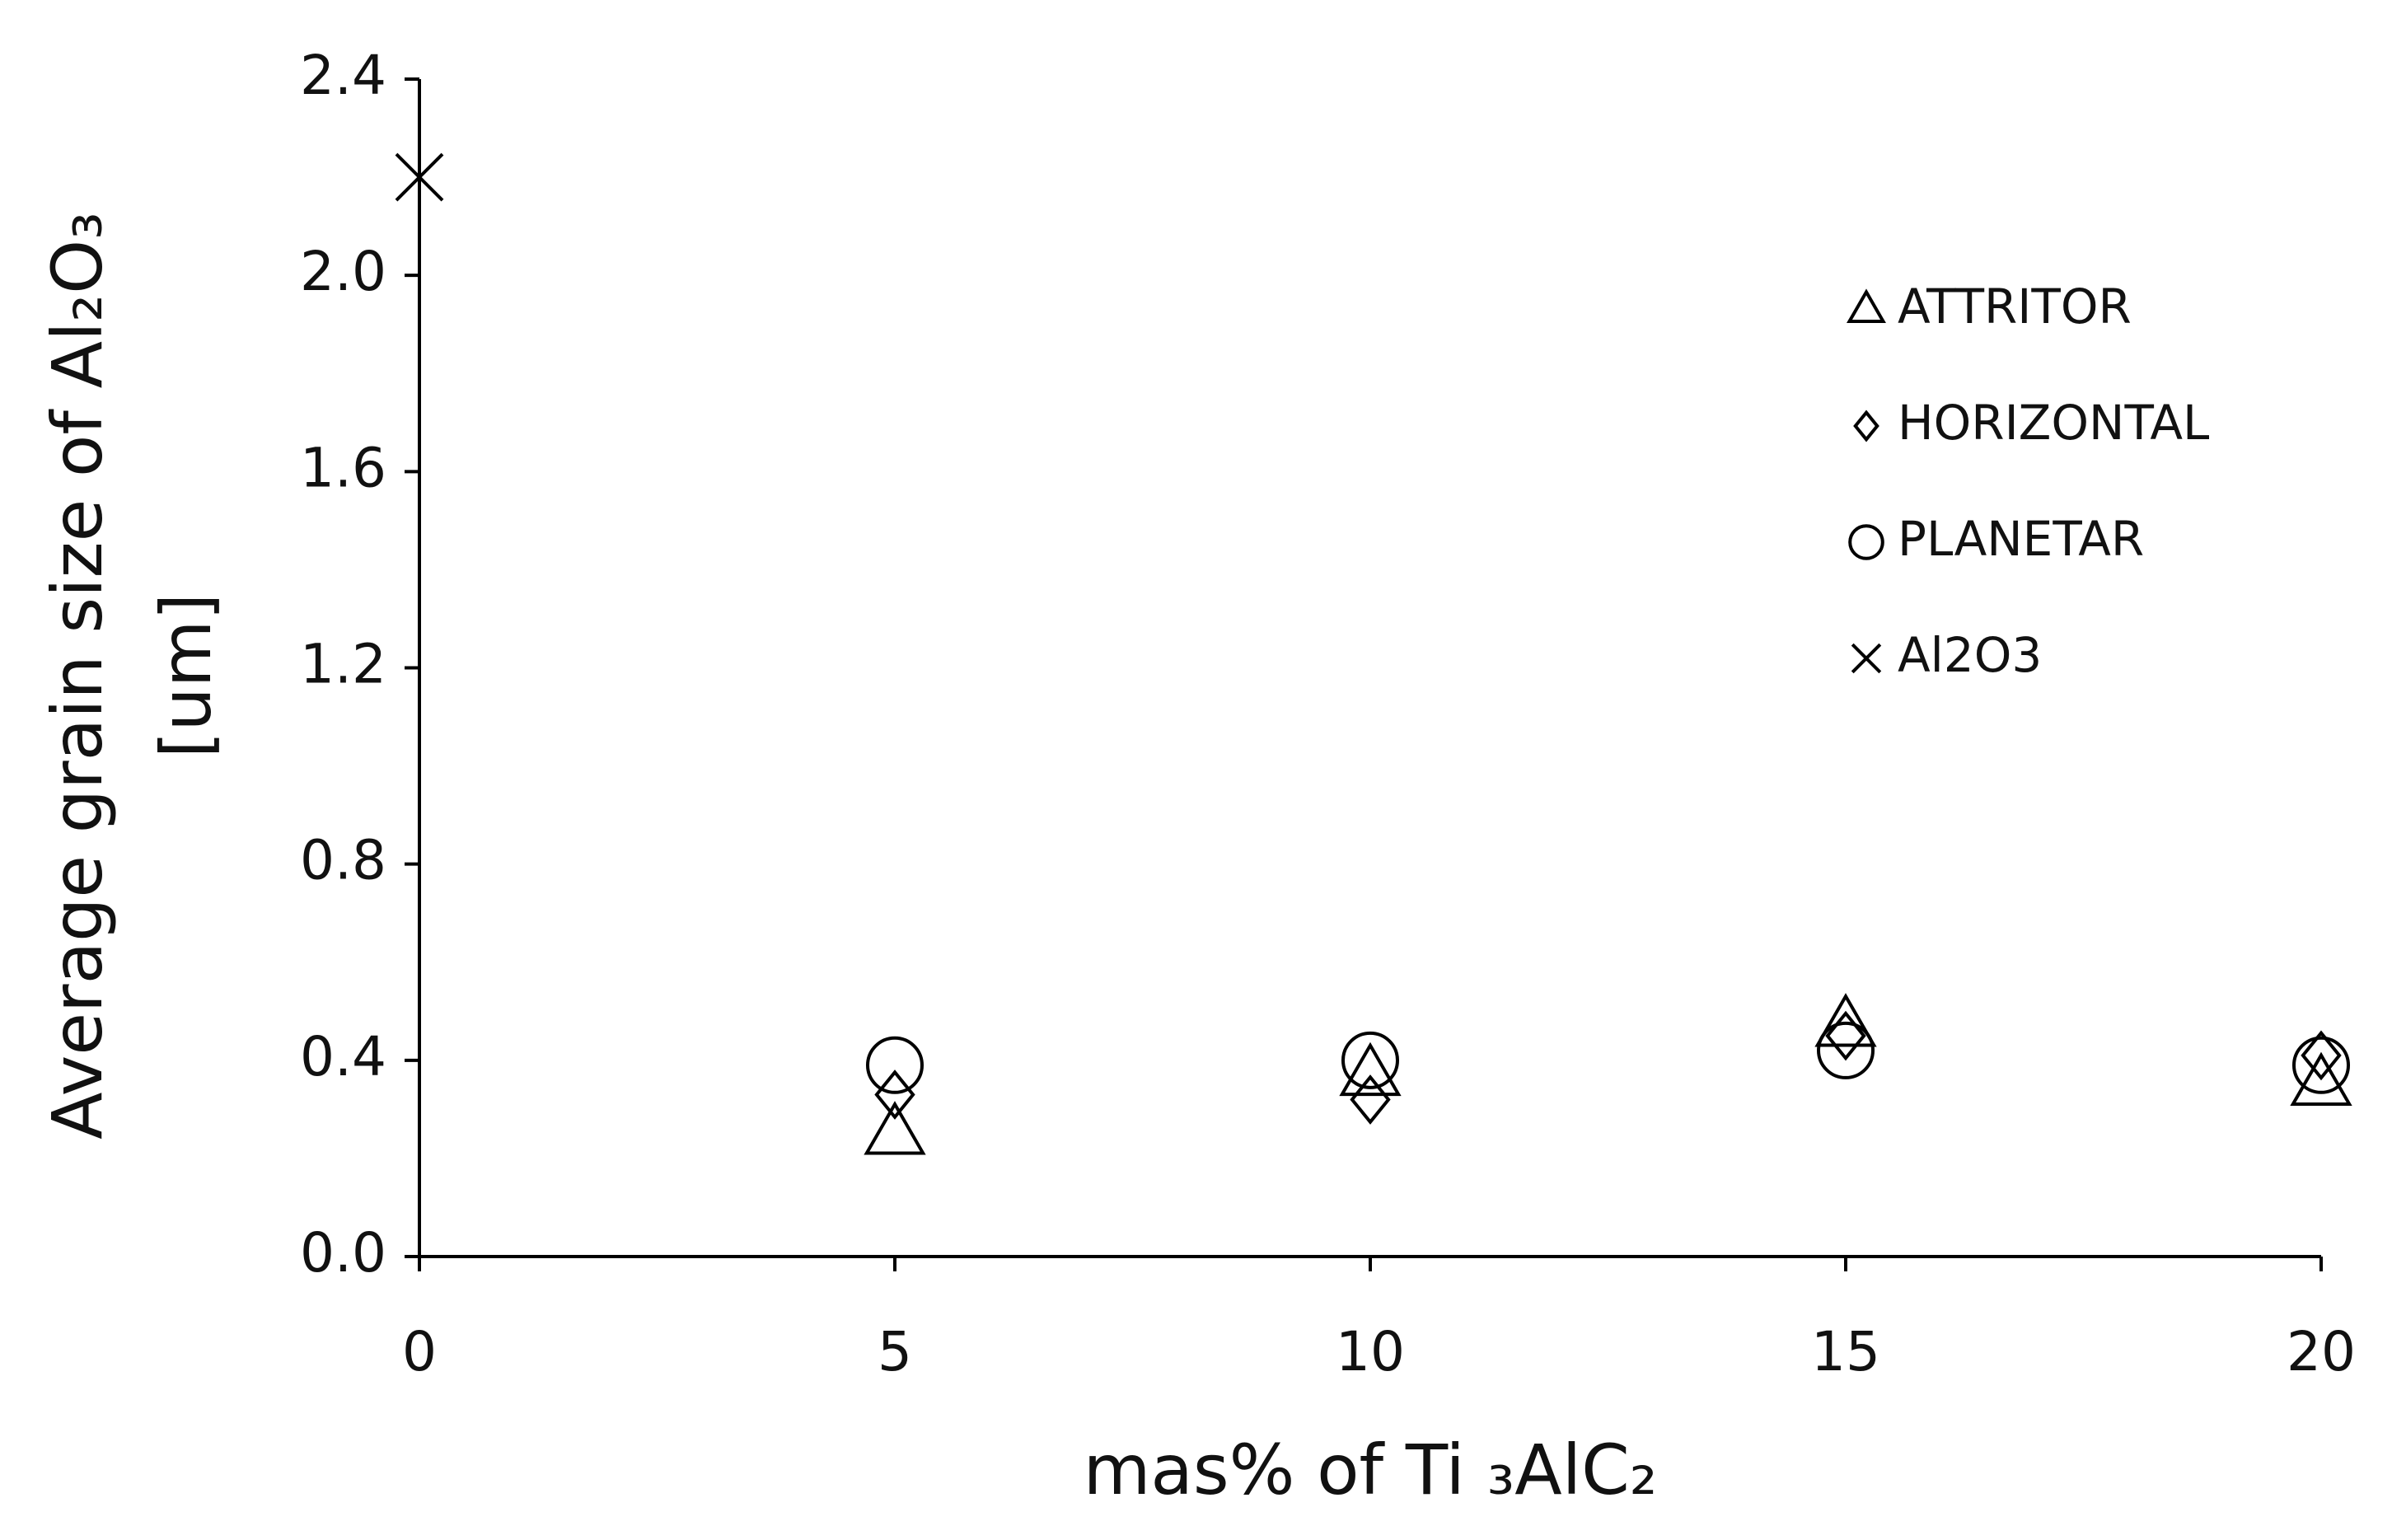 This screenshot has height=1540, width=2392. Describe the element at coordinates (343, 664) in the screenshot. I see `y-tick-label: 1.2` at that location.